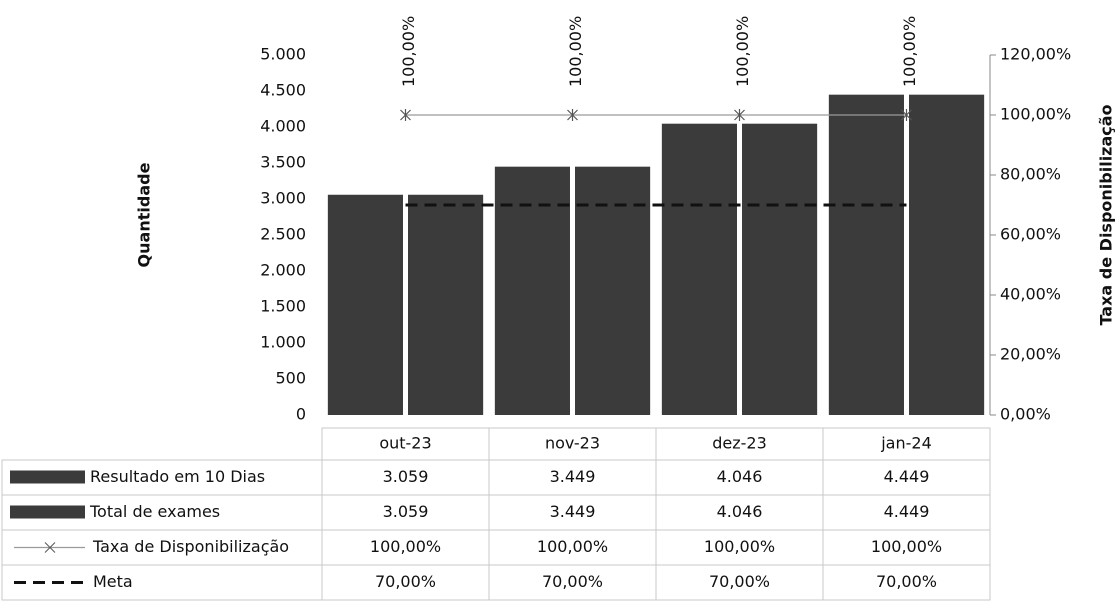 Image resolution: width=1117 pixels, height=605 pixels. Describe the element at coordinates (177, 476) in the screenshot. I see `legend-label: Resultado em 10 Dias` at that location.